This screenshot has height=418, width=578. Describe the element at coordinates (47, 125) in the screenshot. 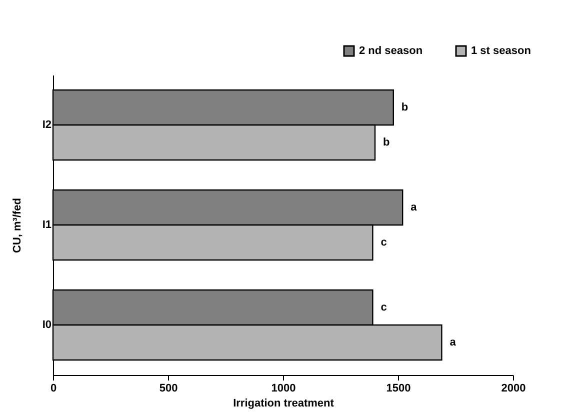

I see `y-tick-label: I2` at that location.